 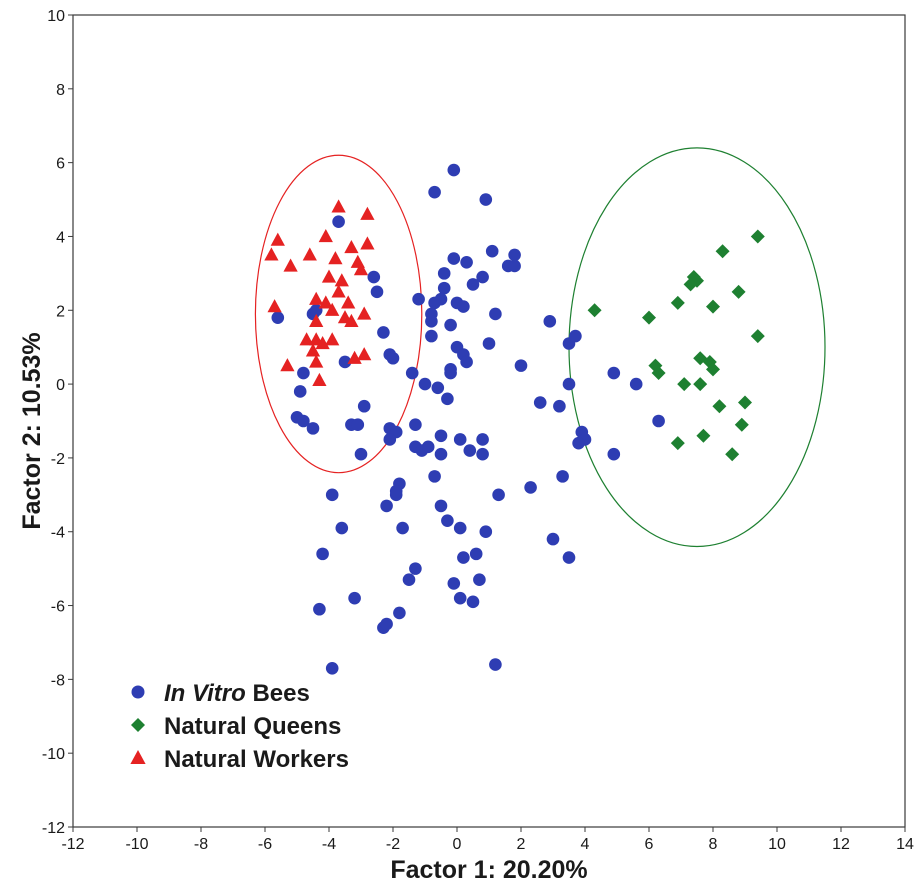 I want to click on y-tick-label: 2, so click(x=60, y=311).